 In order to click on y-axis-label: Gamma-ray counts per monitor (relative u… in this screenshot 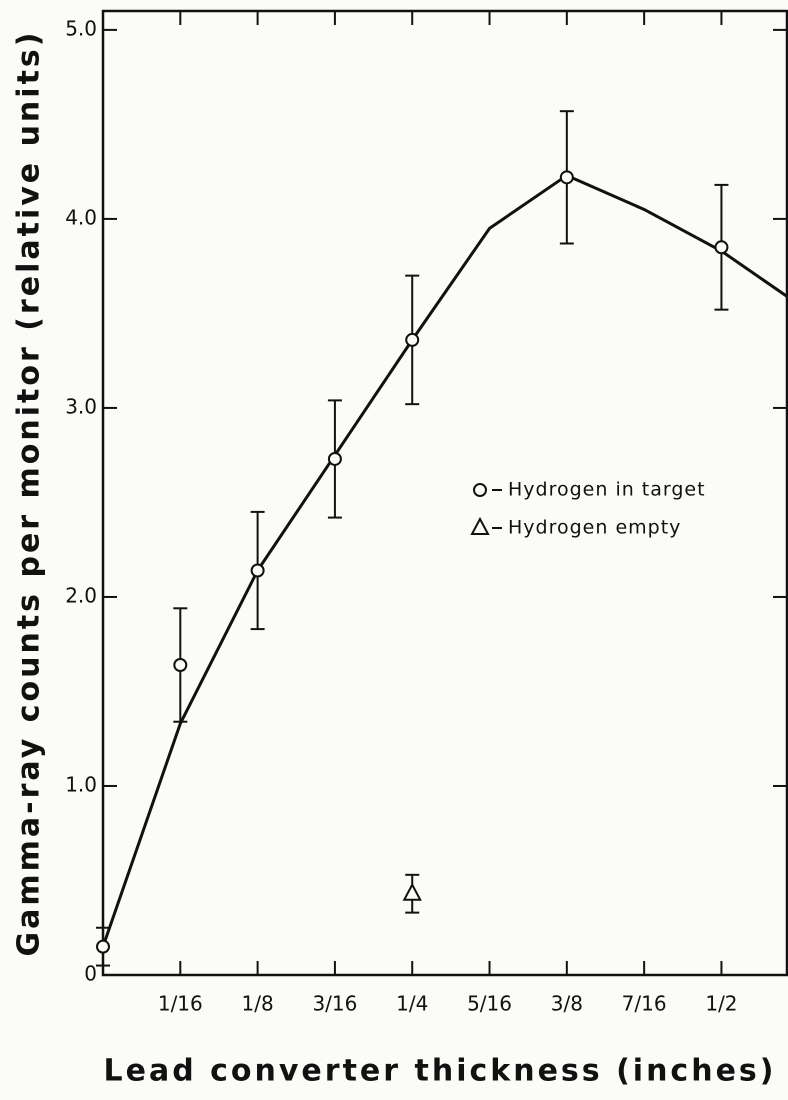, I will do `click(29, 493)`.